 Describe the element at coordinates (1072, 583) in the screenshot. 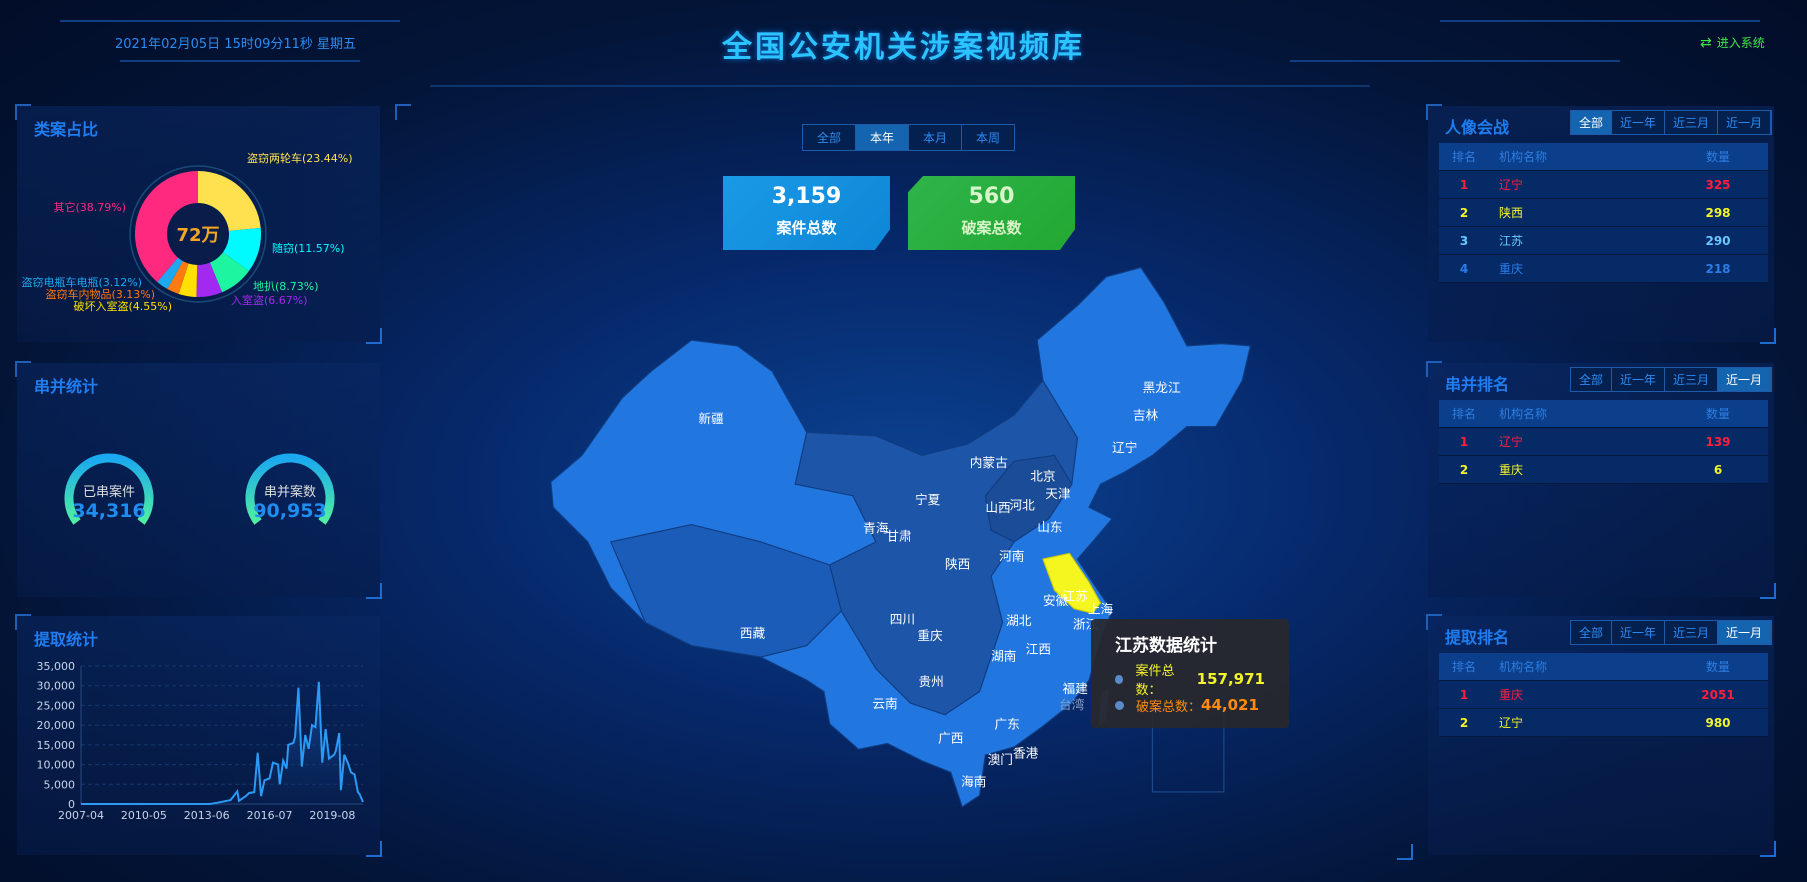

I see `map-province-jiangsu` at that location.